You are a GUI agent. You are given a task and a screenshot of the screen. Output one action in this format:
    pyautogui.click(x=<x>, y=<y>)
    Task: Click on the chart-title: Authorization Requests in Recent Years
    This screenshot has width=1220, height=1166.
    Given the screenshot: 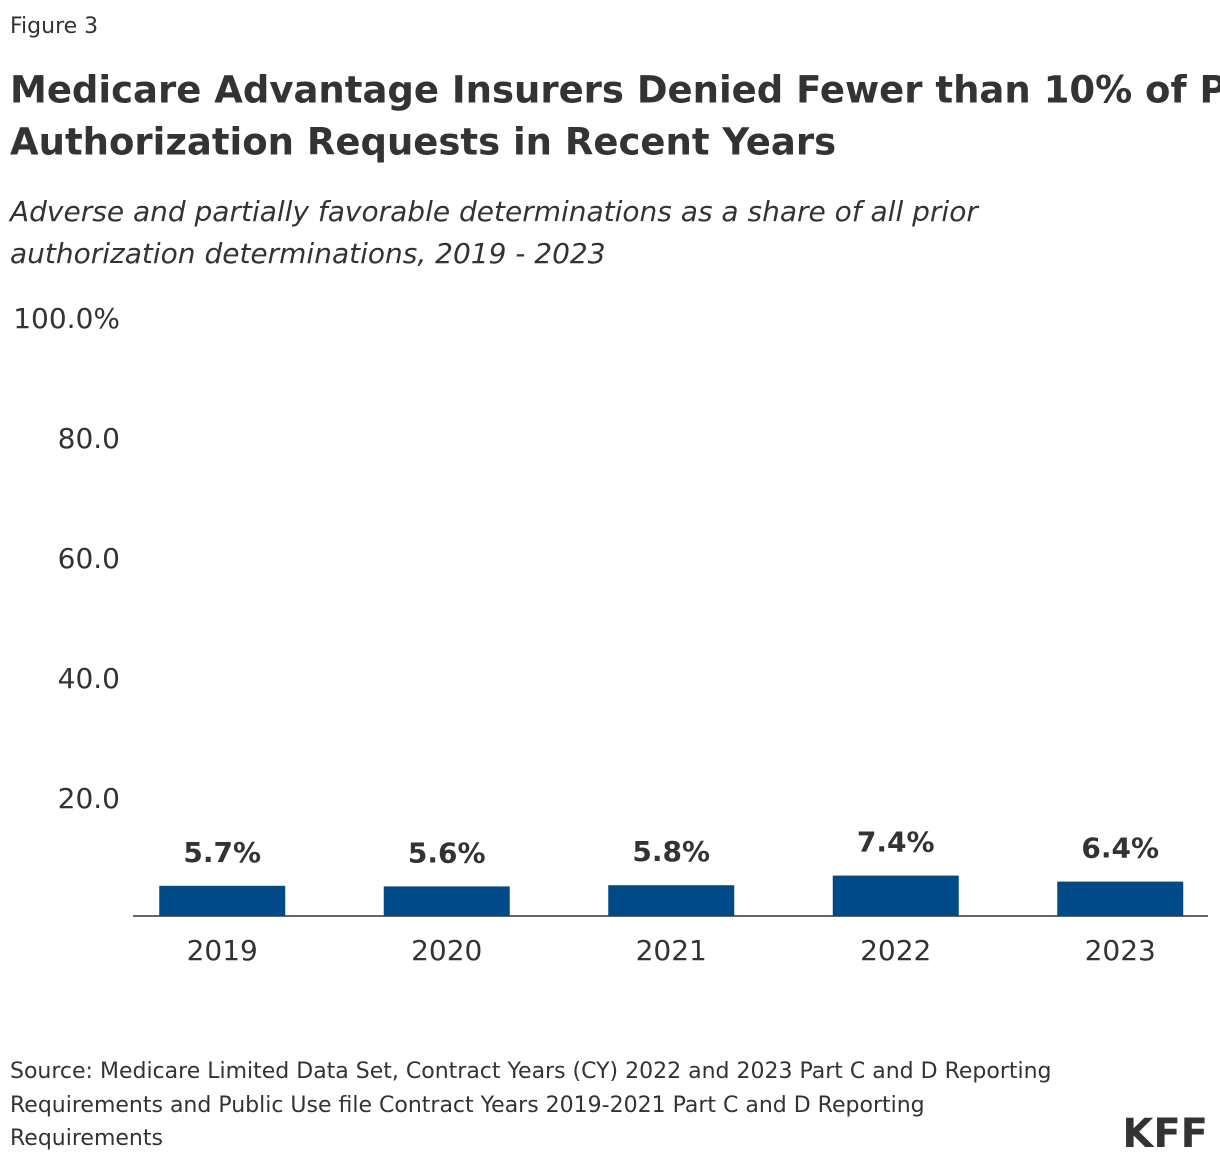 What is the action you would take?
    pyautogui.click(x=423, y=142)
    